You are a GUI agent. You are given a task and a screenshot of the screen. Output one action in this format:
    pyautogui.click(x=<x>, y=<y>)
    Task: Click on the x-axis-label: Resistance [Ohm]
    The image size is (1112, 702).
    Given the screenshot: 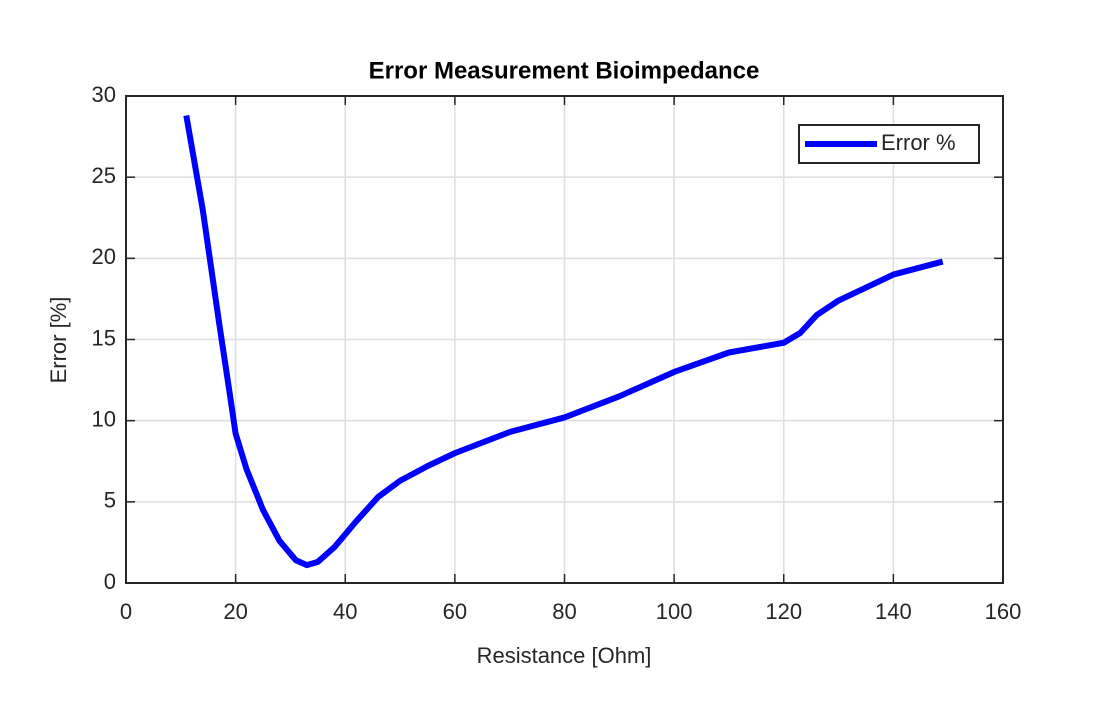 What is the action you would take?
    pyautogui.click(x=564, y=655)
    